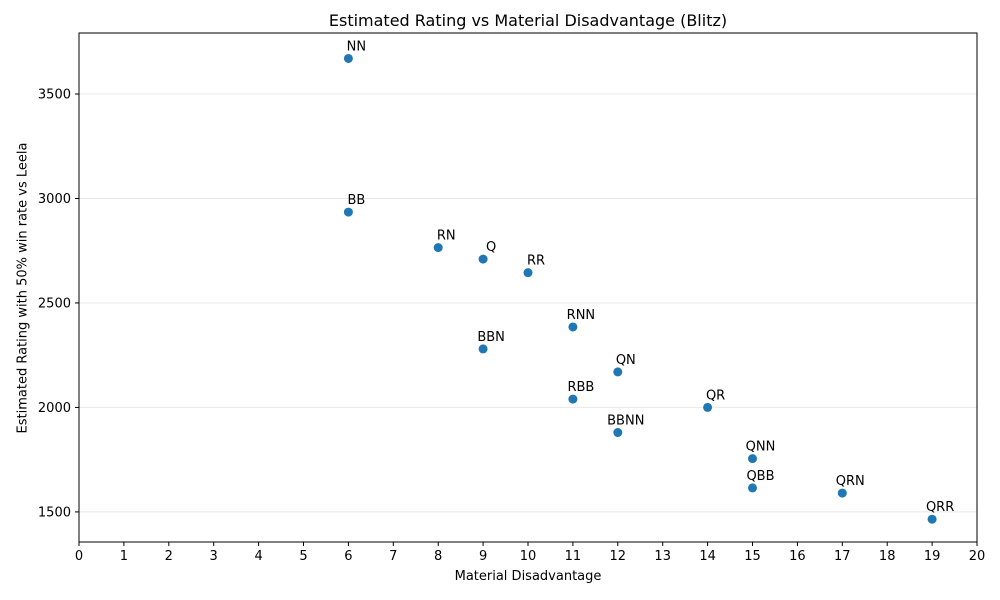 Image resolution: width=1000 pixels, height=600 pixels. Describe the element at coordinates (932, 556) in the screenshot. I see `x-tick-label: 19` at that location.